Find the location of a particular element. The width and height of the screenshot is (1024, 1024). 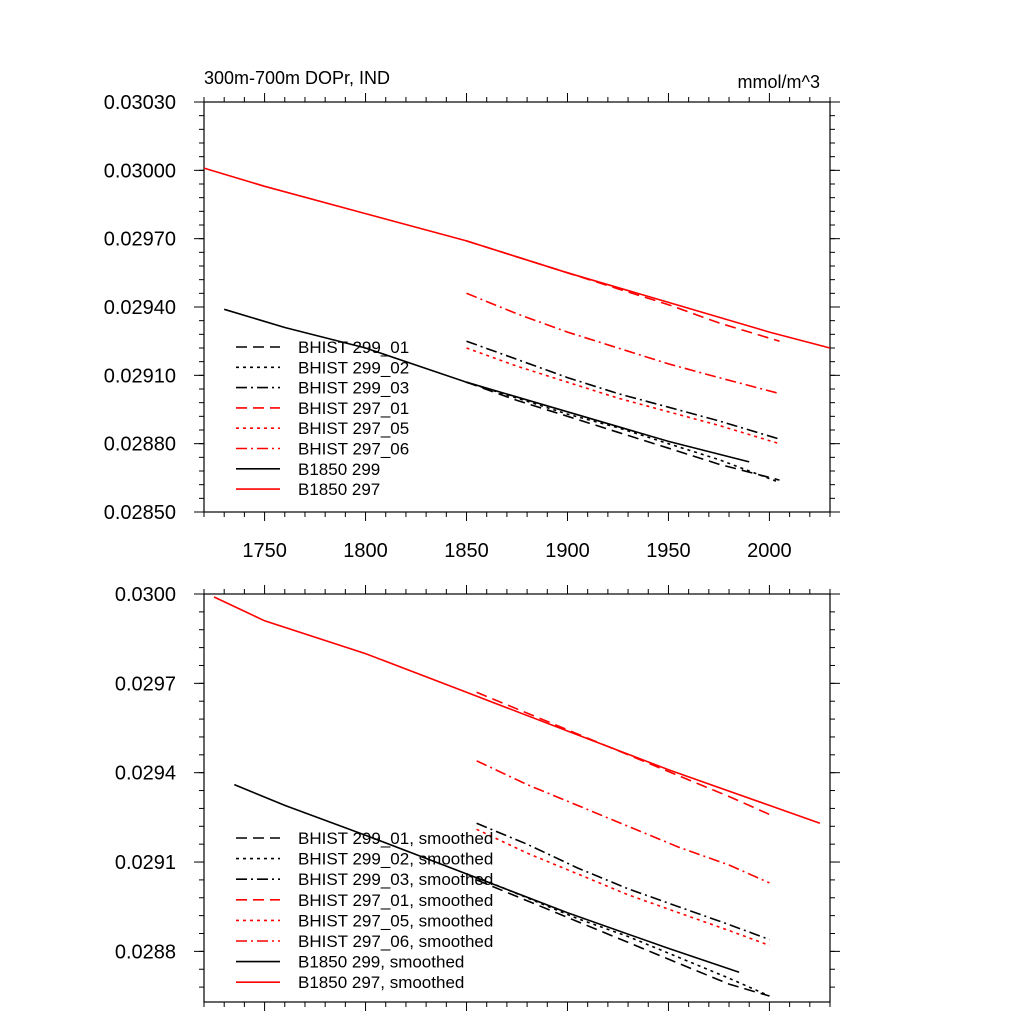

x-tick-label: 1850 is located at coordinates (466, 551).